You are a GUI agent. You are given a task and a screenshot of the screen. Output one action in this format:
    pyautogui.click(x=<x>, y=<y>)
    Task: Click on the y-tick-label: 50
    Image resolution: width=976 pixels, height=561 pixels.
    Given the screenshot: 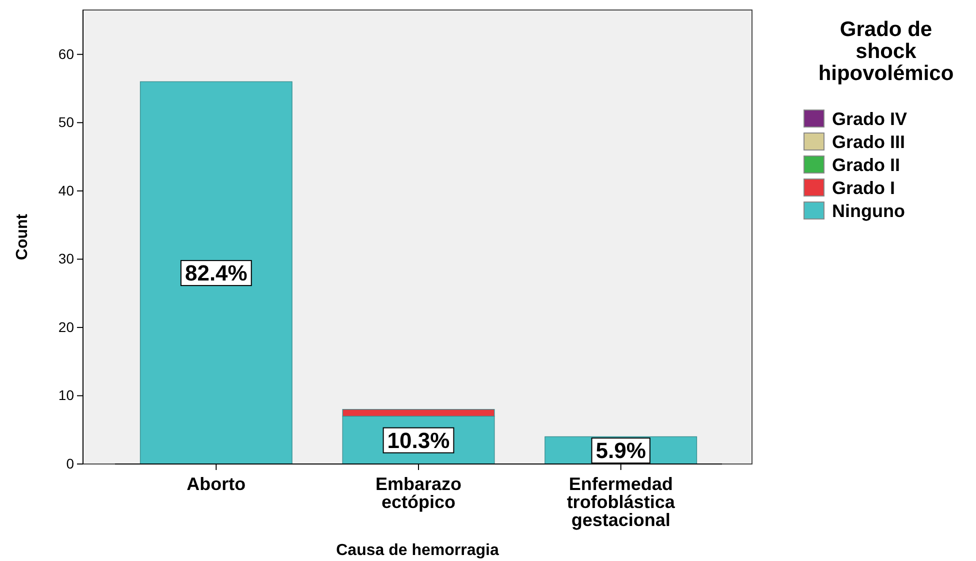 What is the action you would take?
    pyautogui.click(x=66, y=122)
    